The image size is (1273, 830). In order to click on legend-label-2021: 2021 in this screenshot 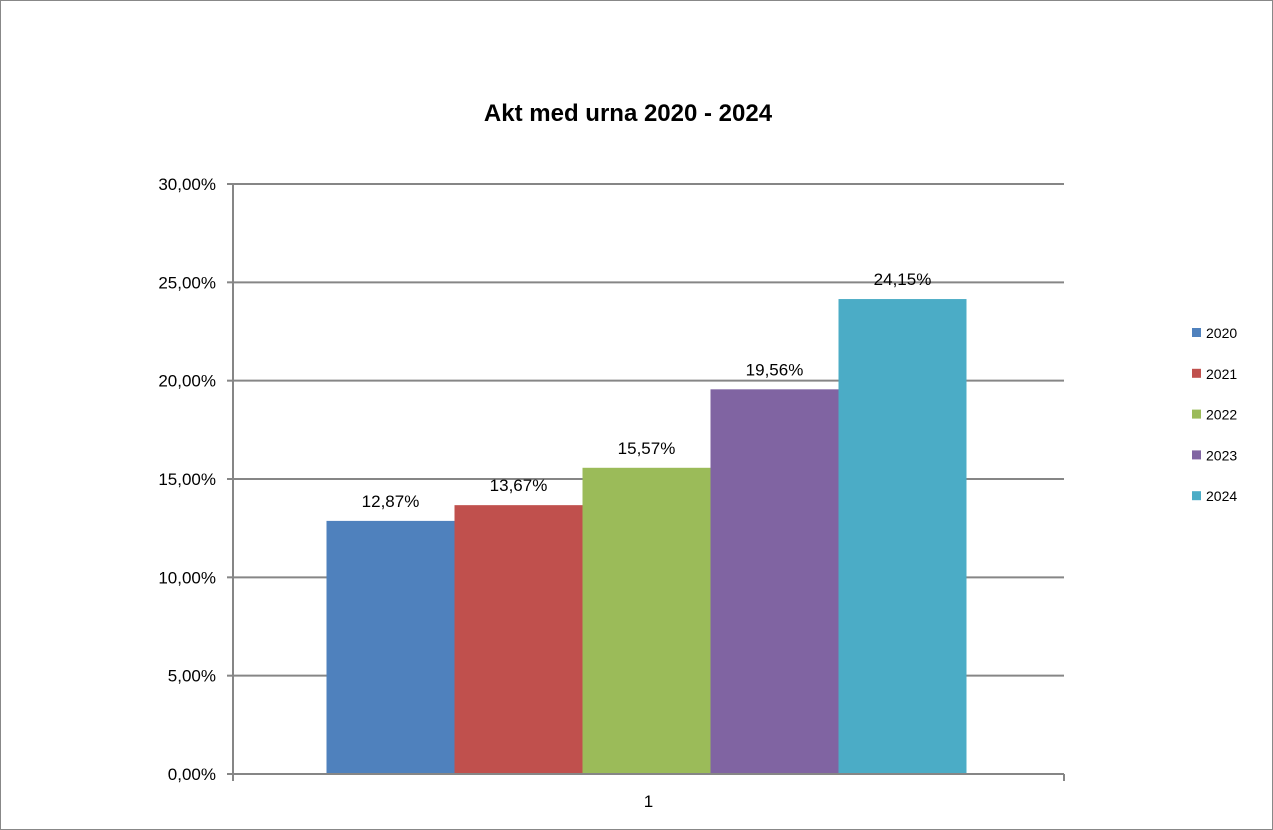, I will do `click(1221, 374)`.